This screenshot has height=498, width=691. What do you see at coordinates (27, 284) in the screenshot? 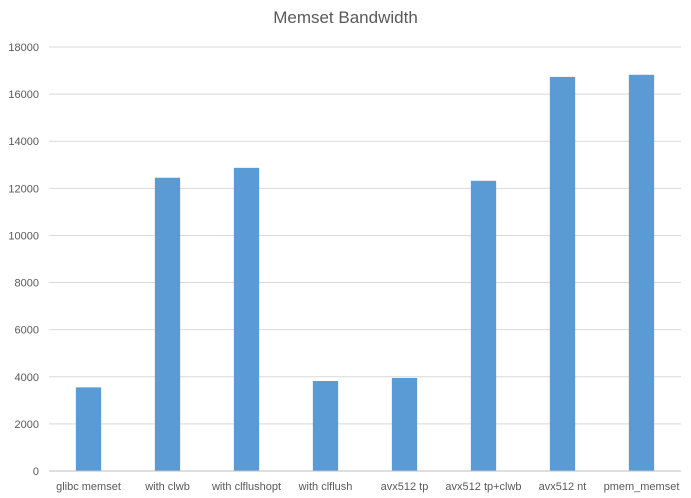
I see `y-tick-label: 8000` at bounding box center [27, 284].